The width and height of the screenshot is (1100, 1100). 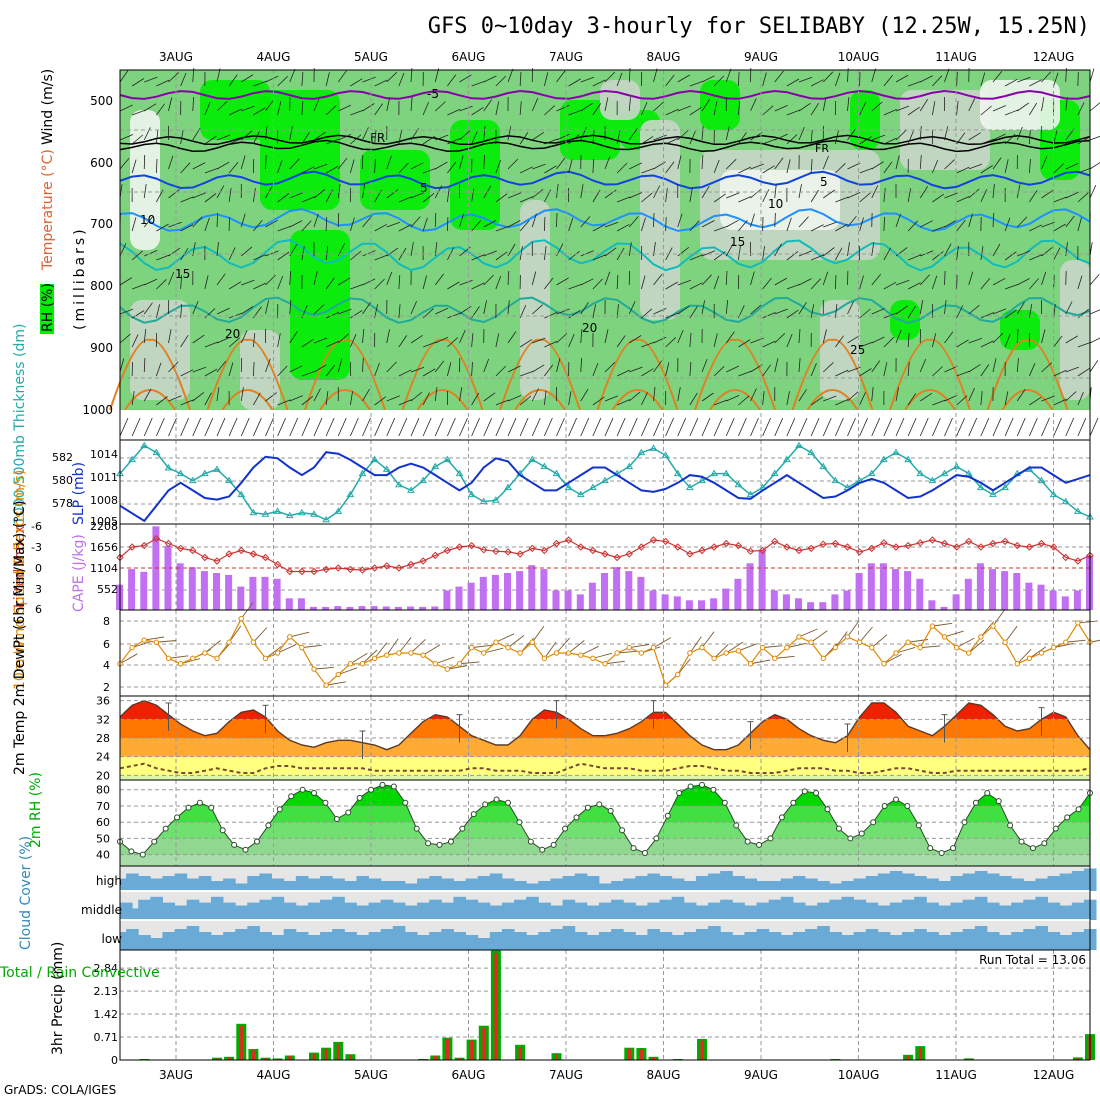 I want to click on precip-convective-bar, so click(x=920, y=1053).